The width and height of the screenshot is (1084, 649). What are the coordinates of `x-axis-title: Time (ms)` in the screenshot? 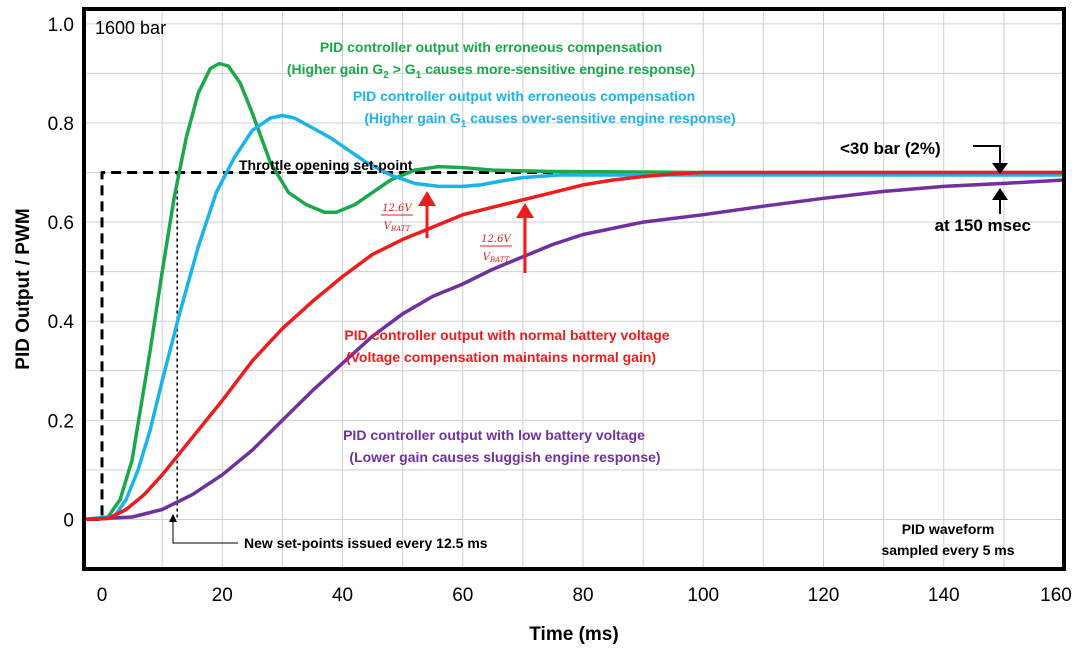 It's located at (573, 634).